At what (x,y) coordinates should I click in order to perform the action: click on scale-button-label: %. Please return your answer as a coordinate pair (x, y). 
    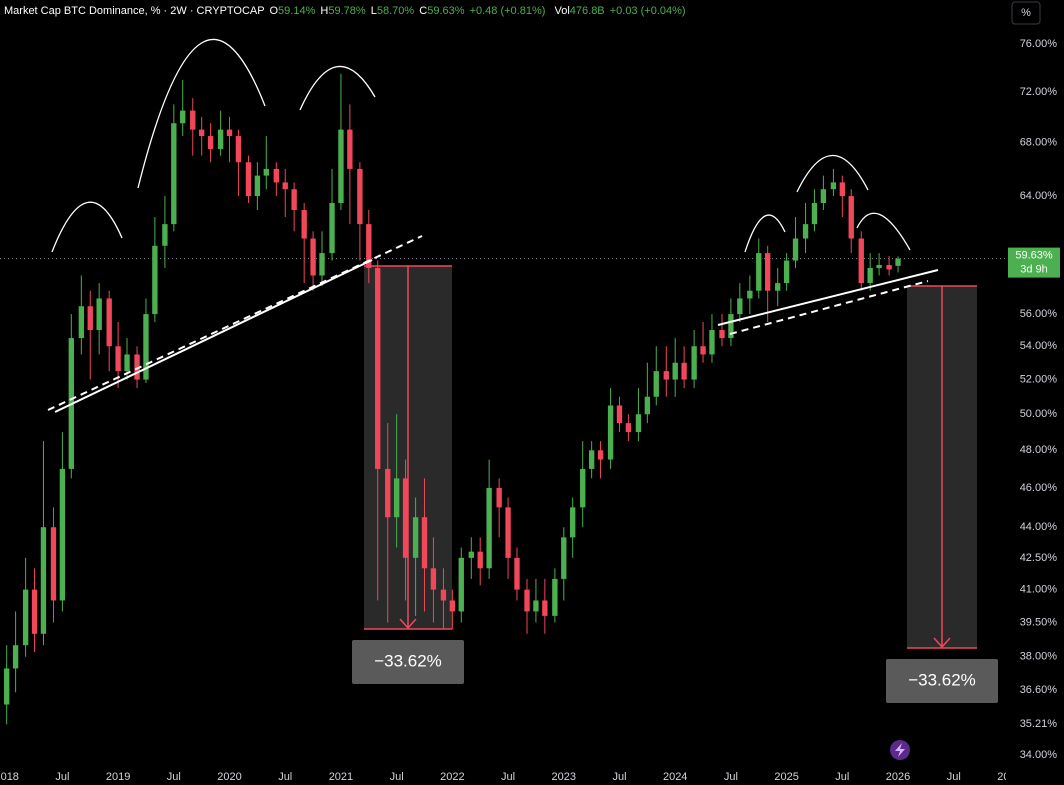
    Looking at the image, I should click on (1026, 13).